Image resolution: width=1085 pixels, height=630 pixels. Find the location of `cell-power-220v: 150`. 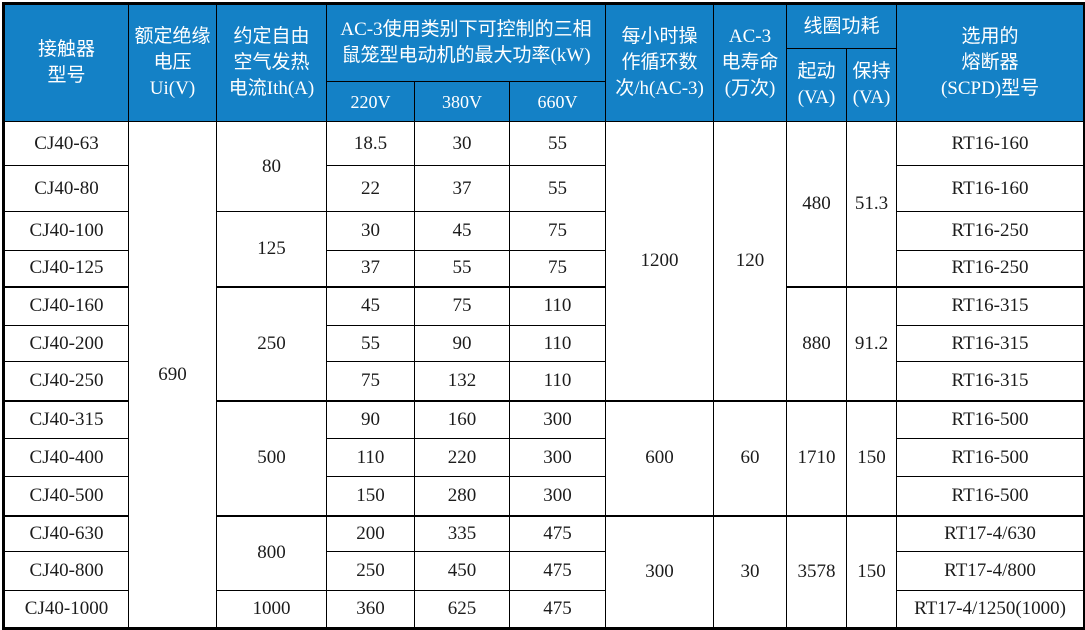

cell-power-220v: 150 is located at coordinates (370, 496).